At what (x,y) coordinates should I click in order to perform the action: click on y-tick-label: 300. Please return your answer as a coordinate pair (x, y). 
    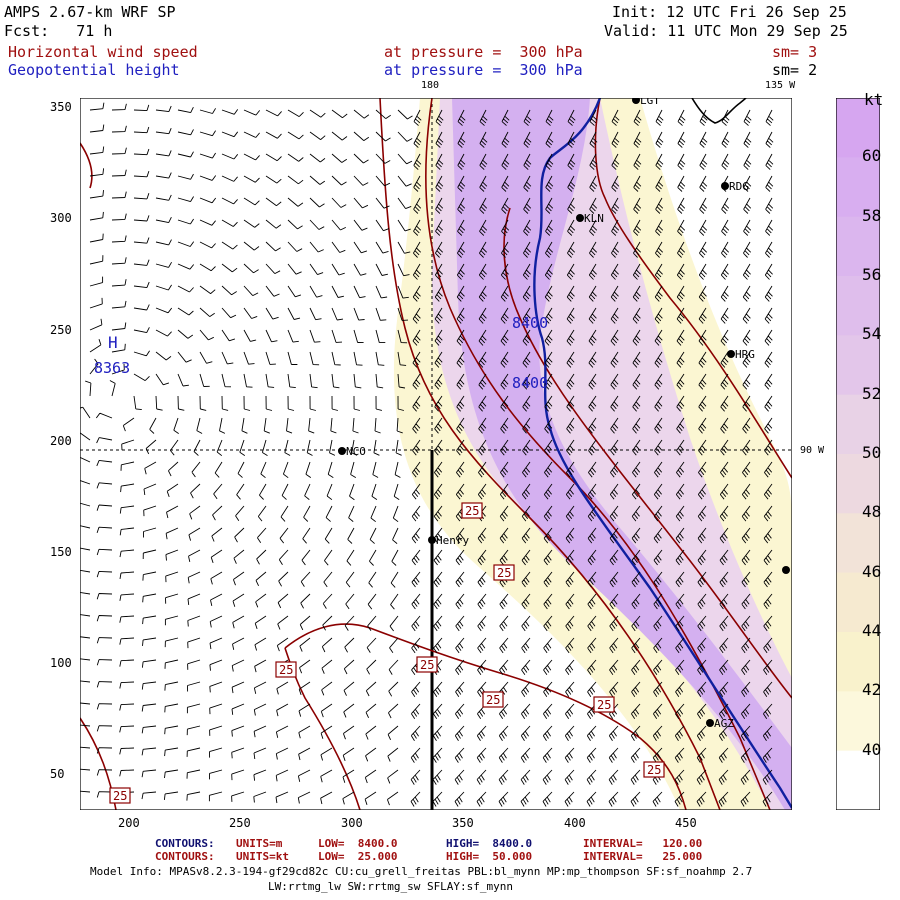
    Looking at the image, I should click on (61, 218).